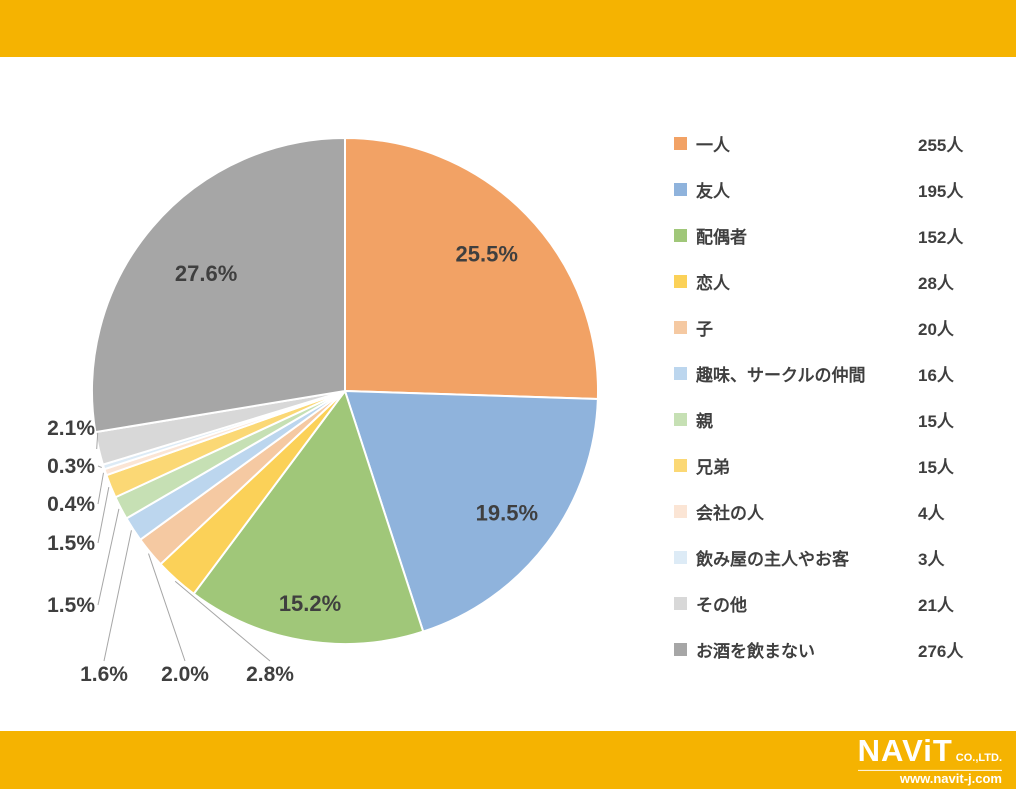 The width and height of the screenshot is (1016, 789). What do you see at coordinates (508, 760) in the screenshot?
I see `bottom-banner: NAViT CO.,LTD. www.navit-j.com` at bounding box center [508, 760].